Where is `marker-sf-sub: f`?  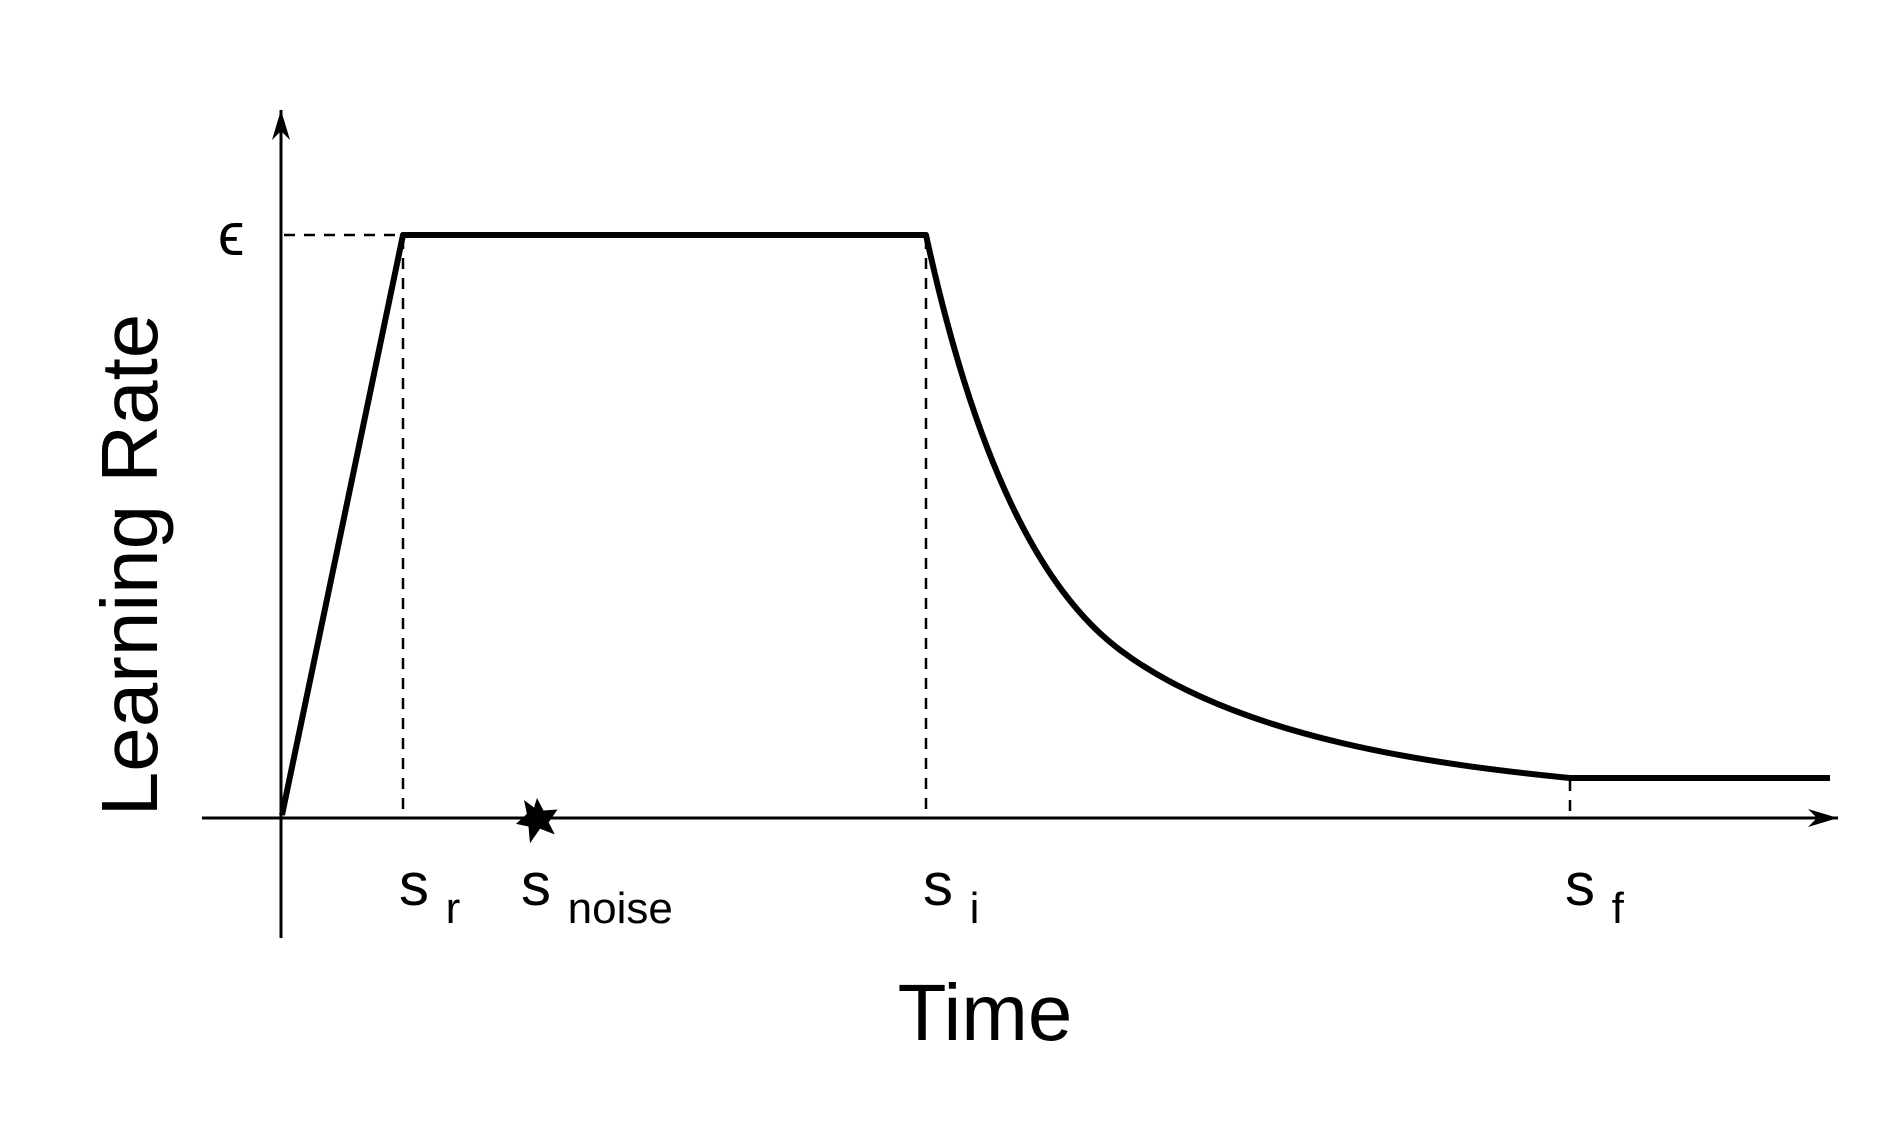 marker-sf-sub: f is located at coordinates (1618, 908).